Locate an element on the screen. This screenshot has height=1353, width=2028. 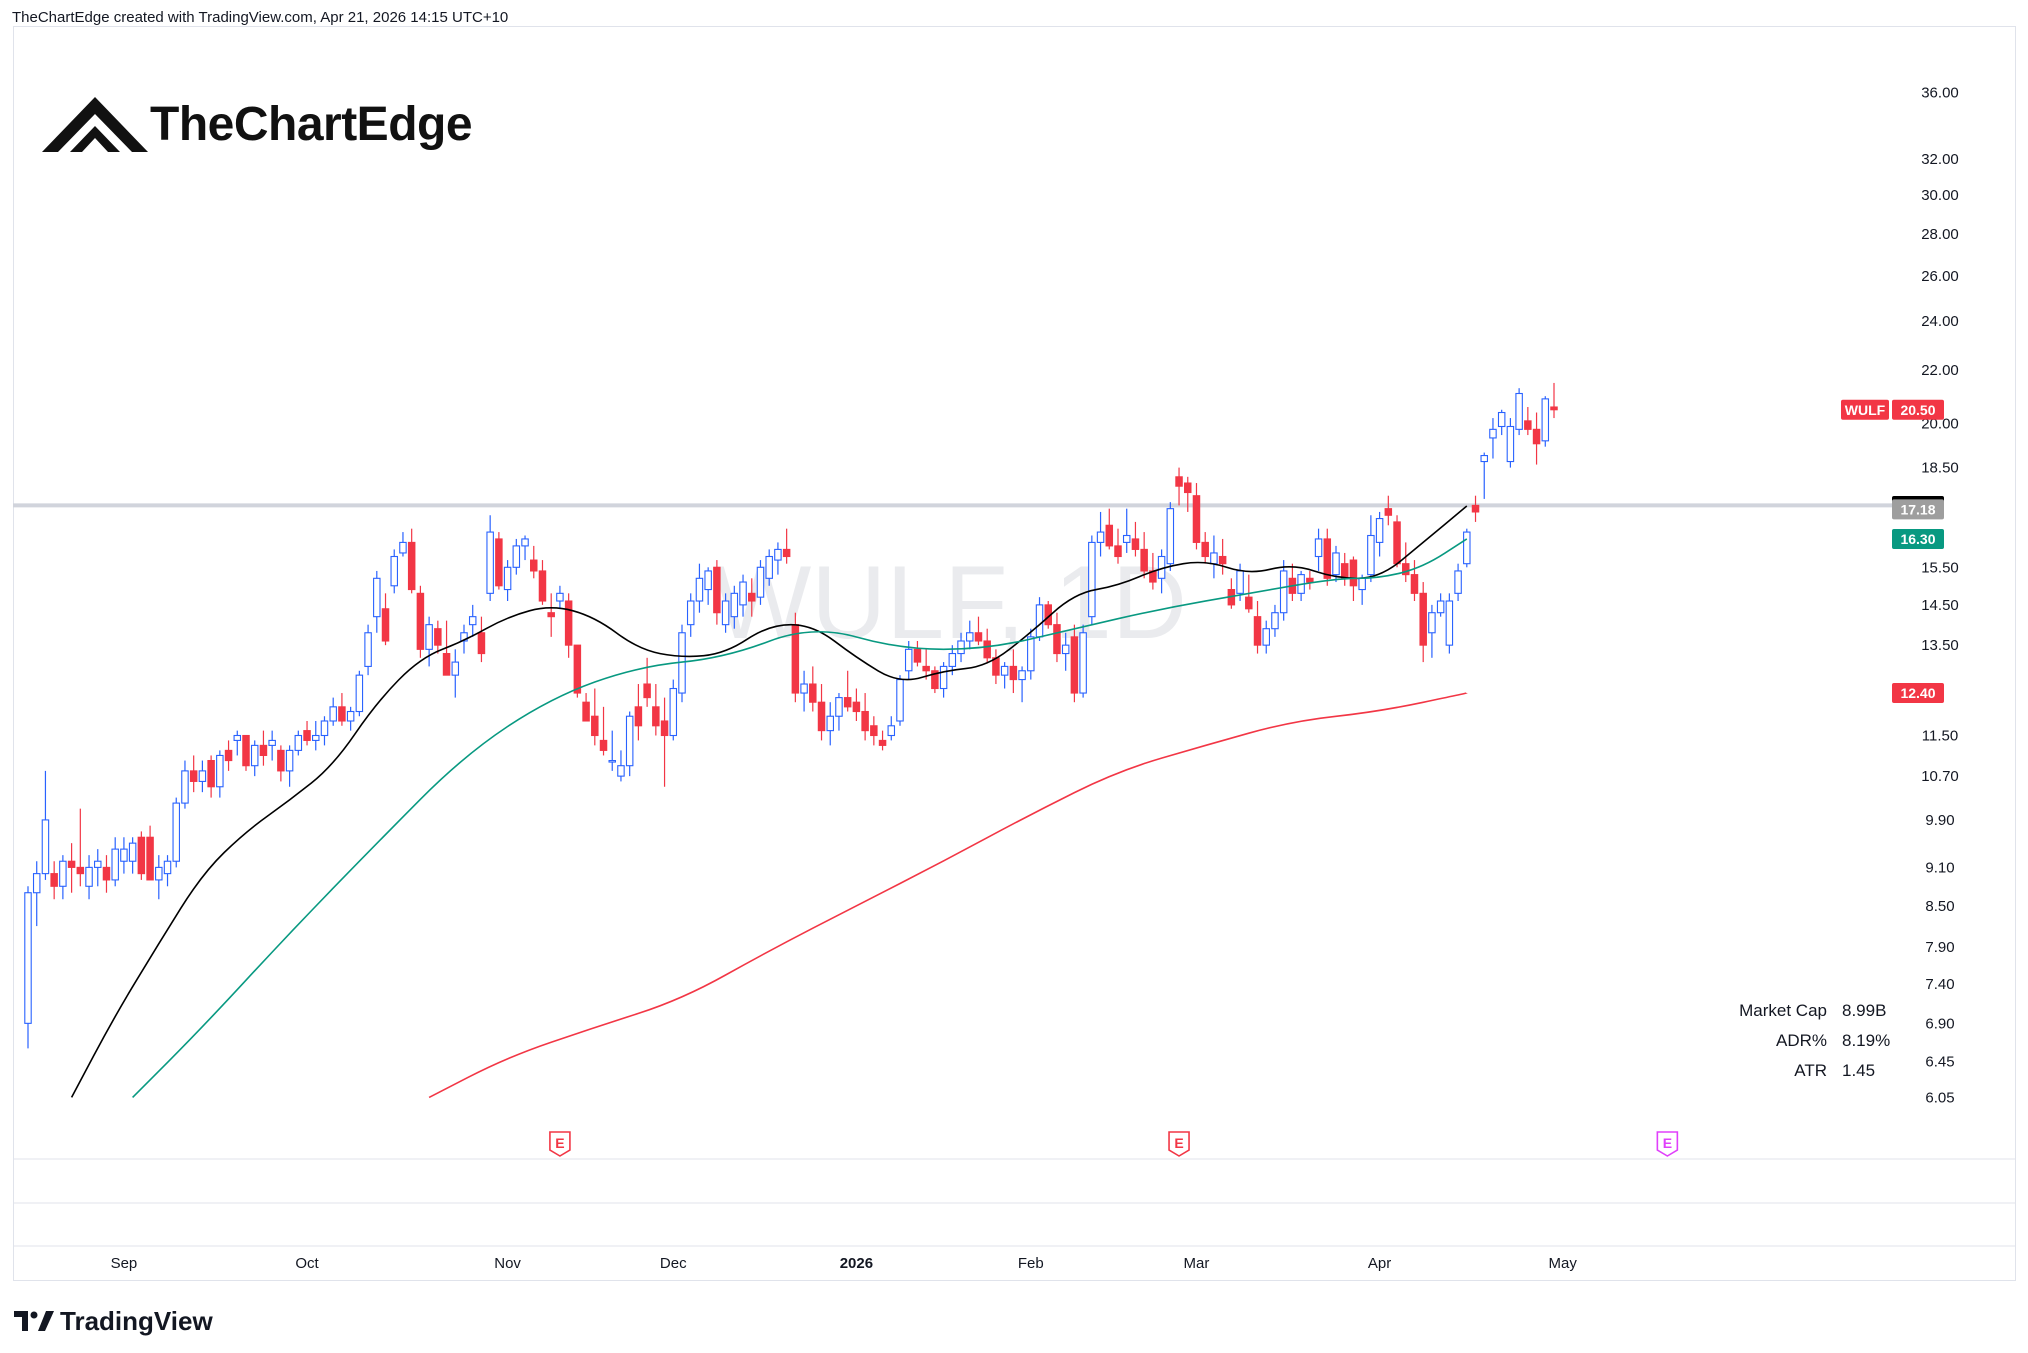
price-tag-bg is located at coordinates (1918, 409).